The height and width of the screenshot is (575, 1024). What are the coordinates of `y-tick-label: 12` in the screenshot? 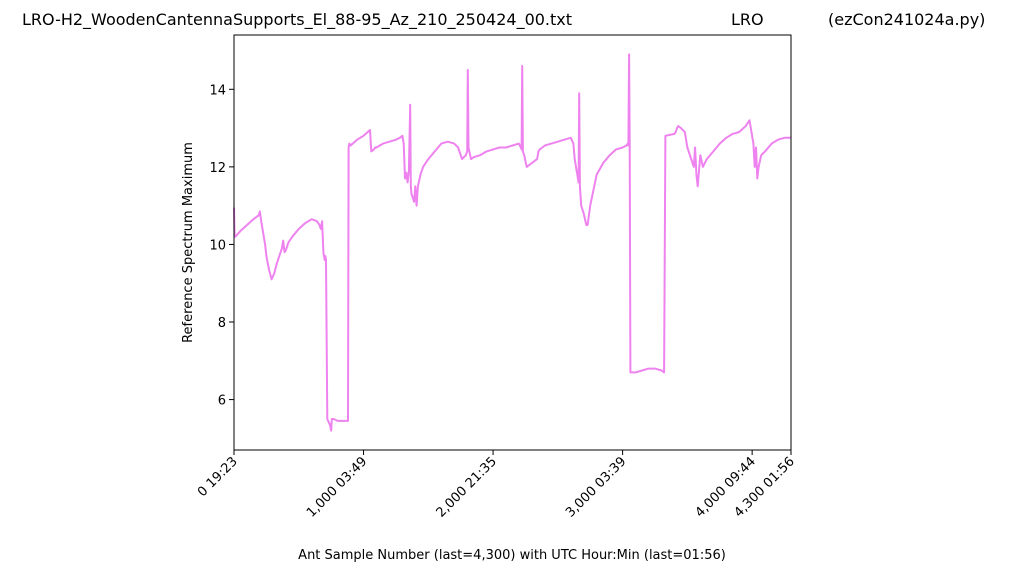 It's located at (217, 168).